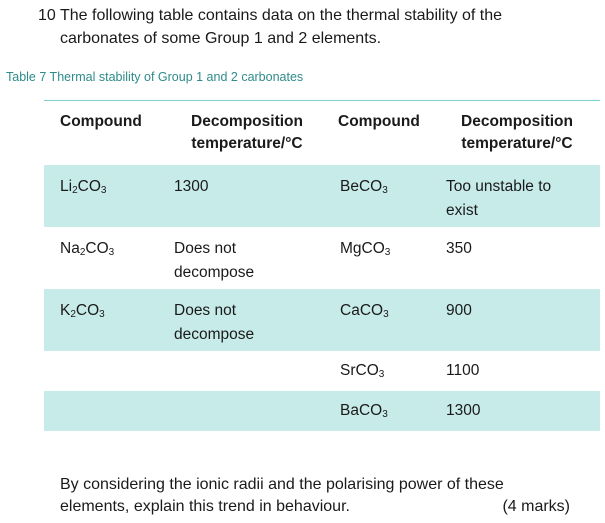 This screenshot has width=605, height=523. I want to click on marks-label: (4 marks), so click(536, 506).